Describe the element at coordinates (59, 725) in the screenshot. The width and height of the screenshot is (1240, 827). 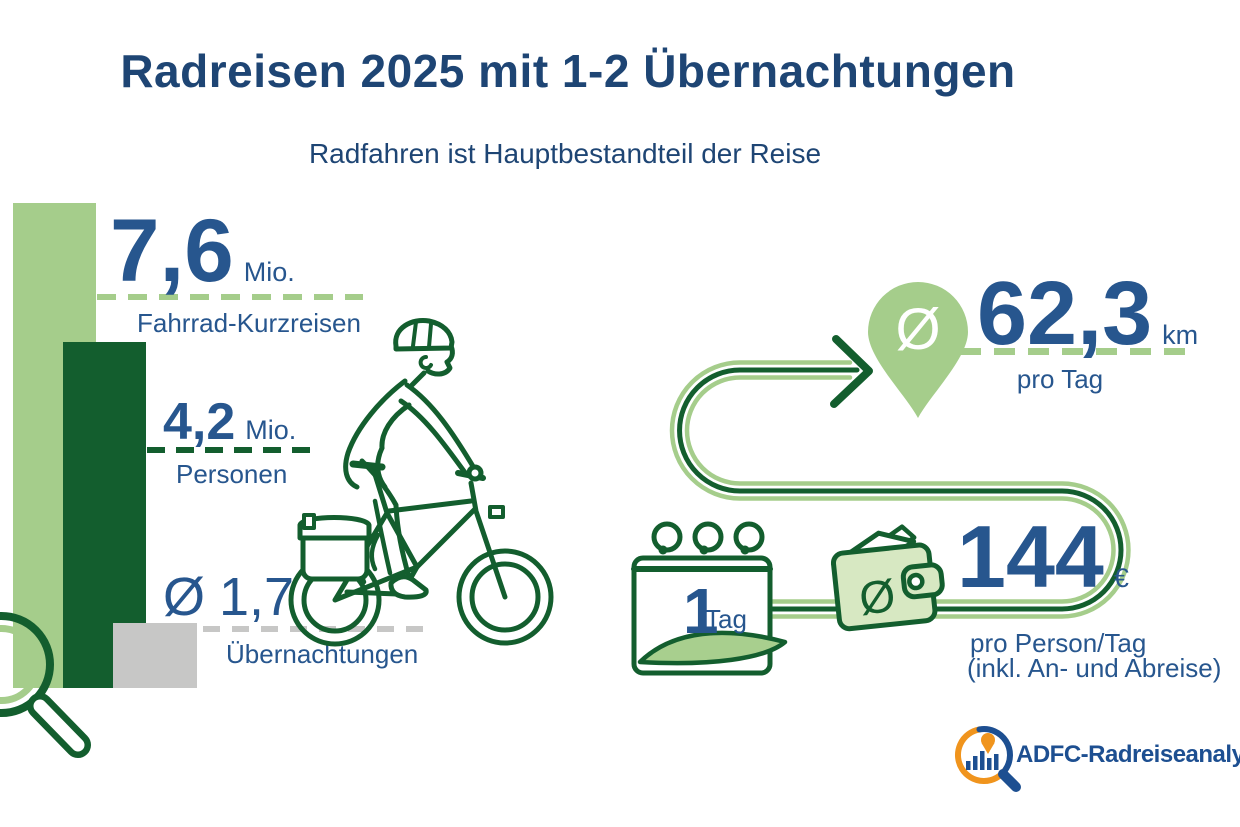
I see `magnifier-handle-inner` at that location.